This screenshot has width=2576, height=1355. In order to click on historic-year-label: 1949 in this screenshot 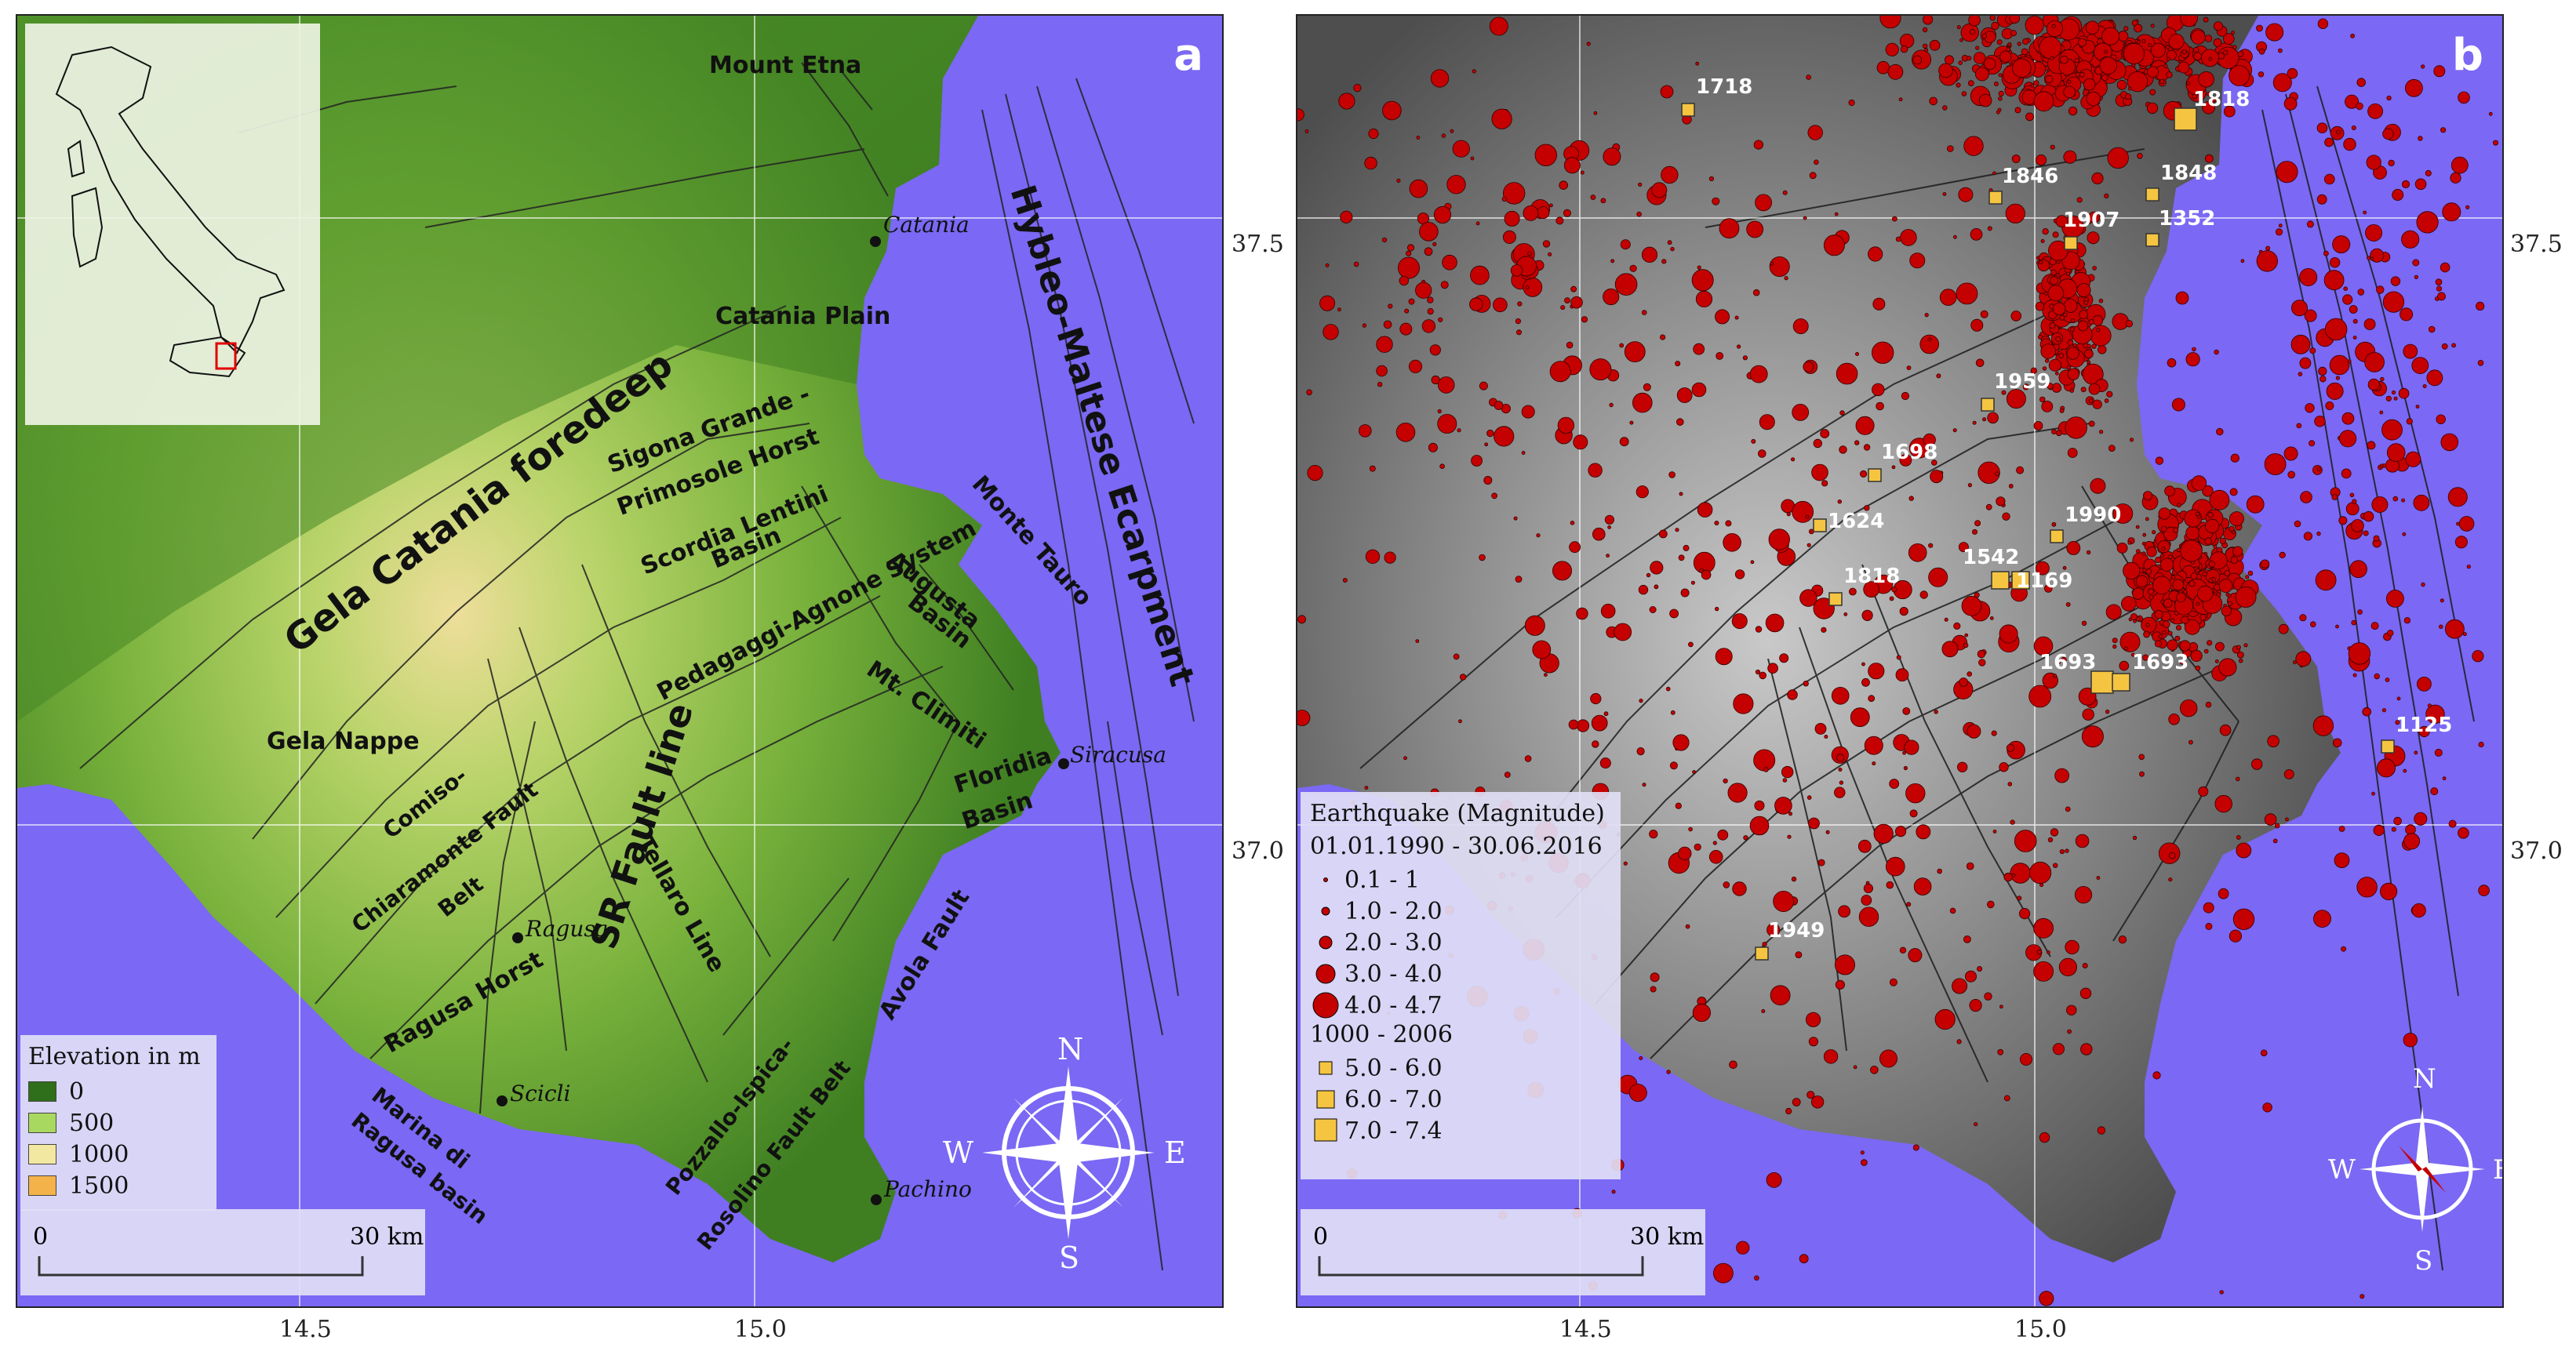, I will do `click(1796, 931)`.